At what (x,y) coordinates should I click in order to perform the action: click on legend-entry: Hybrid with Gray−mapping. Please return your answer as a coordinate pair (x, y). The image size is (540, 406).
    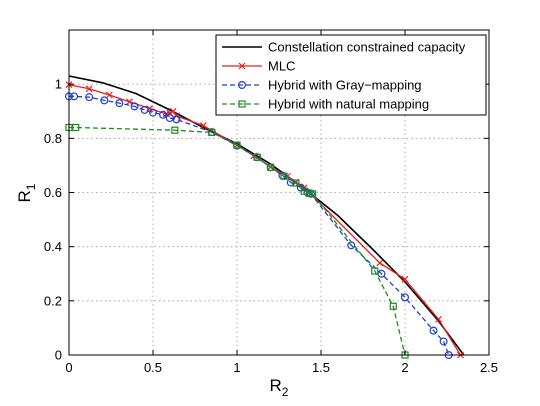
    Looking at the image, I should click on (322, 85).